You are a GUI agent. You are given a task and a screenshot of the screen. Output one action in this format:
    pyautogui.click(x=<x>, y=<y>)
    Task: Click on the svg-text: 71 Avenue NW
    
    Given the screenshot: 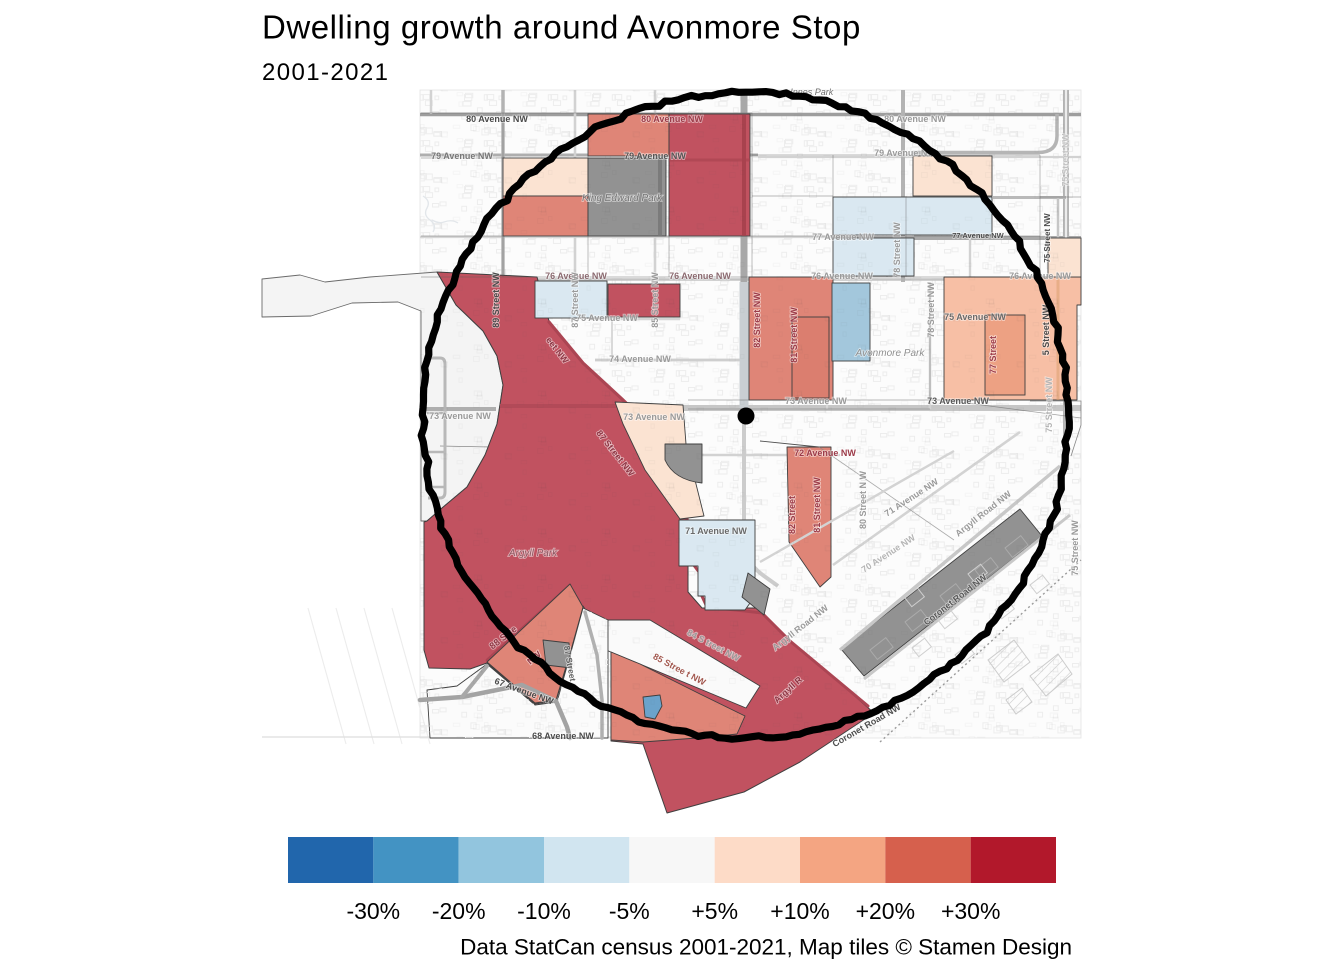 What is the action you would take?
    pyautogui.click(x=716, y=531)
    